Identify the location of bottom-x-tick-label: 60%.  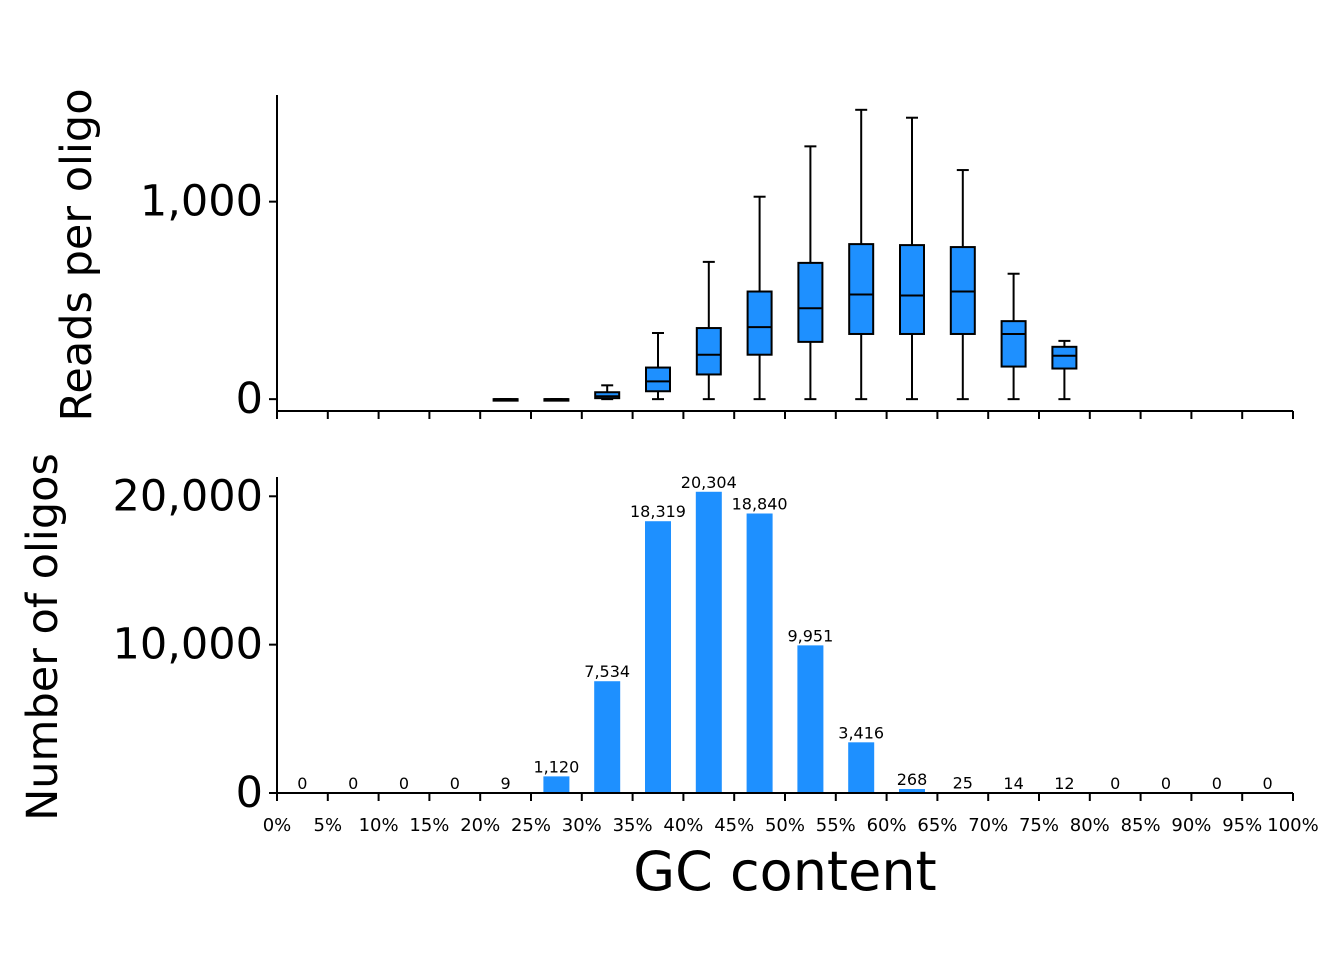
(887, 825).